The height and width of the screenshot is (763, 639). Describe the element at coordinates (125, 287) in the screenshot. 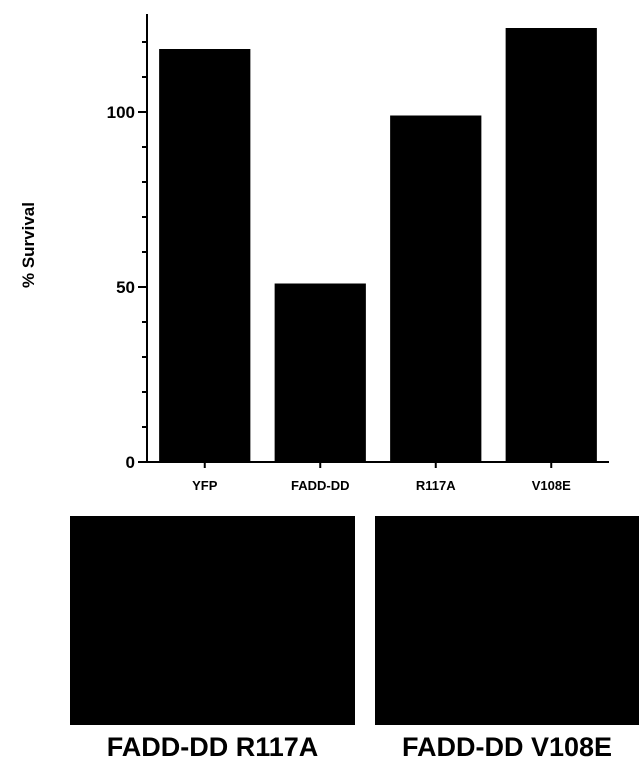

I see `y-tick-label: 50` at that location.